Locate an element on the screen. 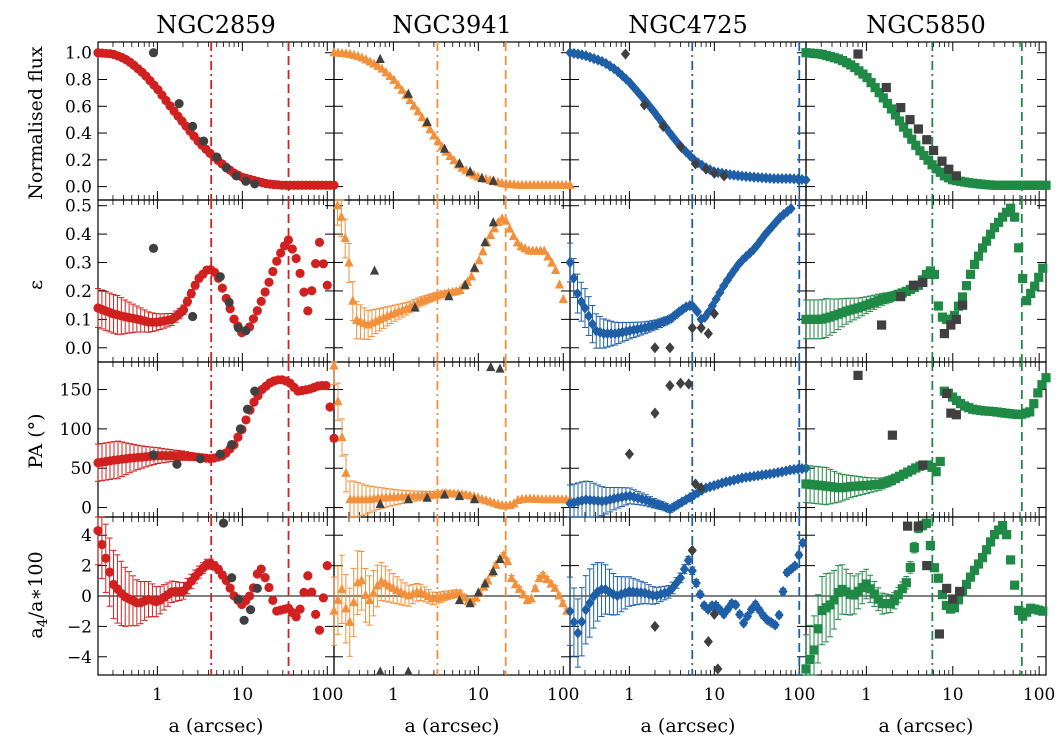  y-tick-label: 0.3 is located at coordinates (78, 264).